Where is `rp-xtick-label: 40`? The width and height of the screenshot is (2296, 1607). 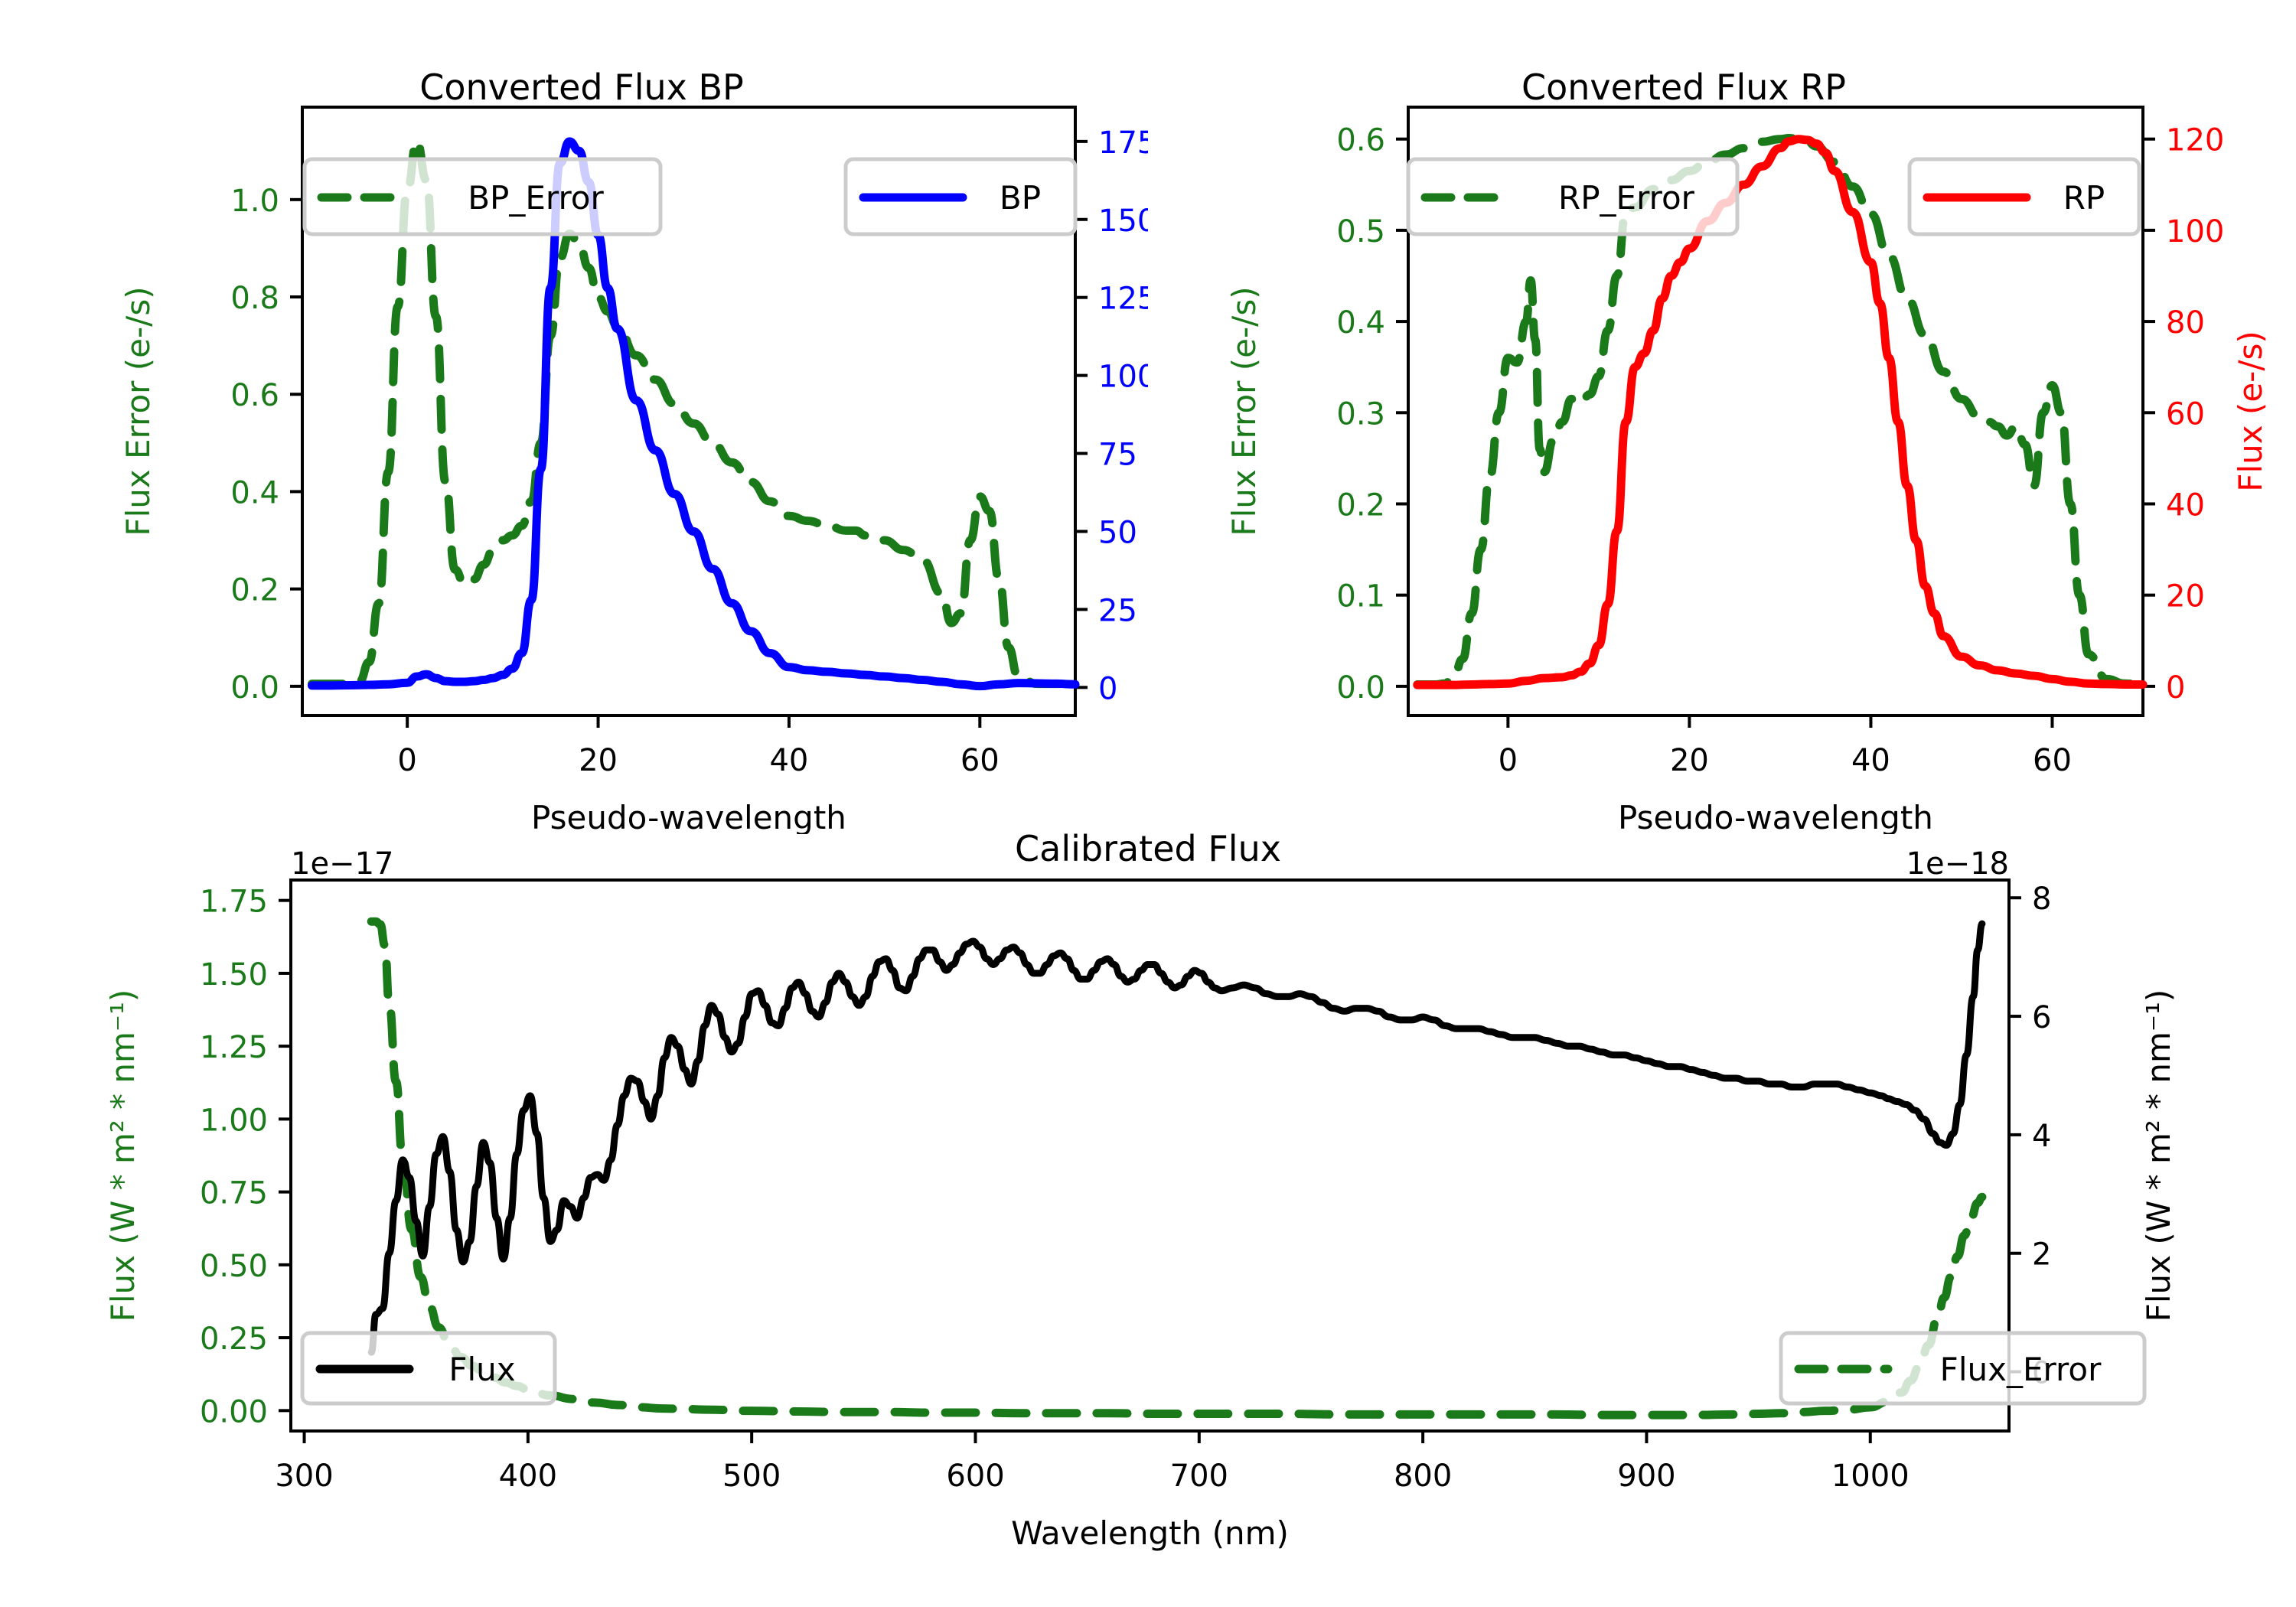
rp-xtick-label: 40 is located at coordinates (1870, 760).